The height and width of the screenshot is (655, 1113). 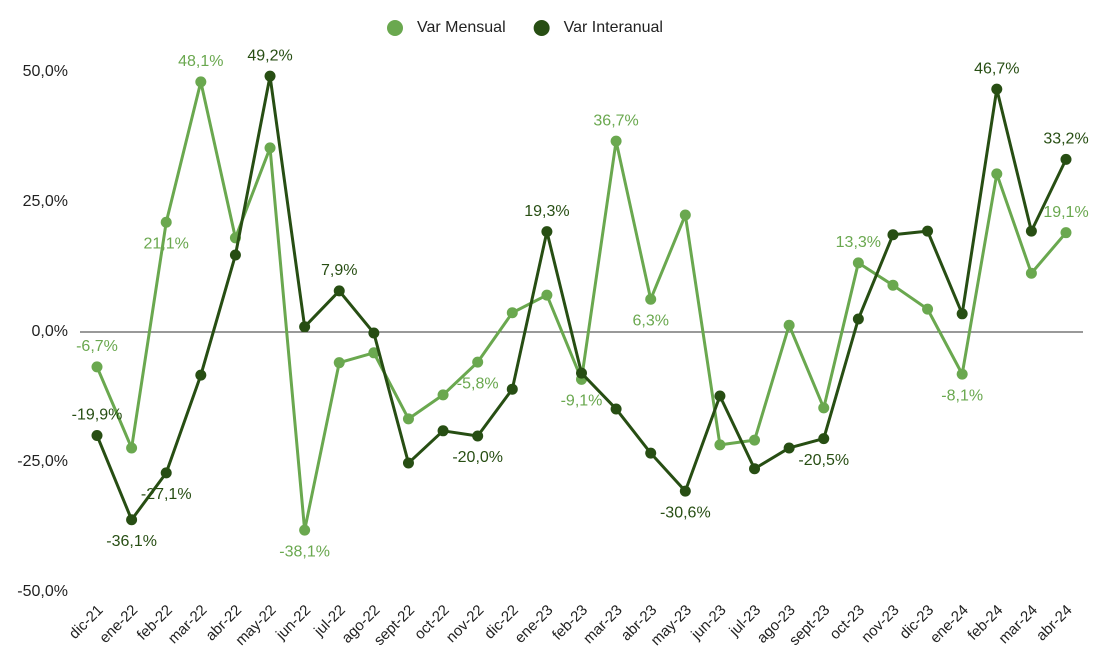 What do you see at coordinates (118, 624) in the screenshot?
I see `x-tick-label: ene-22` at bounding box center [118, 624].